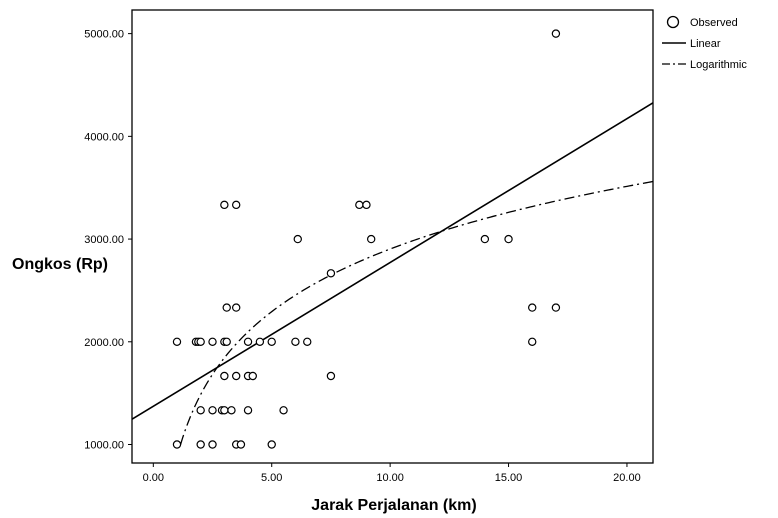 This screenshot has width=778, height=518. What do you see at coordinates (627, 478) in the screenshot?
I see `x-tick-label: 20.00` at bounding box center [627, 478].